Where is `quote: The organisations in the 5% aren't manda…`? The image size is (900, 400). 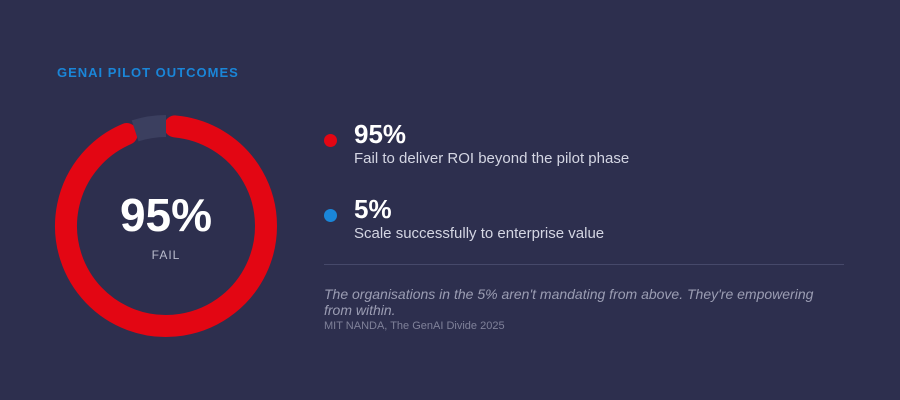
quote: The organisations in the 5% aren't manda… is located at coordinates (569, 302).